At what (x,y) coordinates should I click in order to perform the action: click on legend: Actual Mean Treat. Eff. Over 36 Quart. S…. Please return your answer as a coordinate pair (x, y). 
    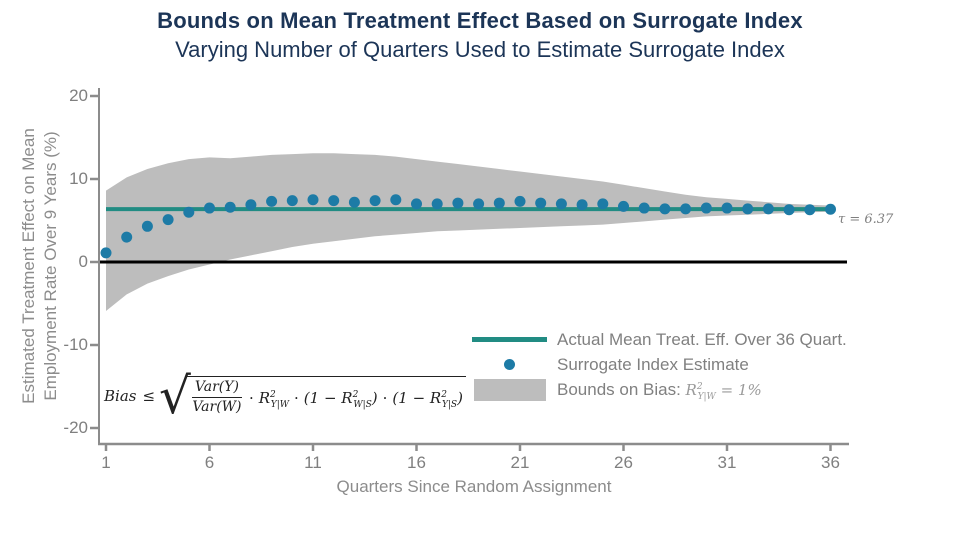
    Looking at the image, I should click on (659, 364).